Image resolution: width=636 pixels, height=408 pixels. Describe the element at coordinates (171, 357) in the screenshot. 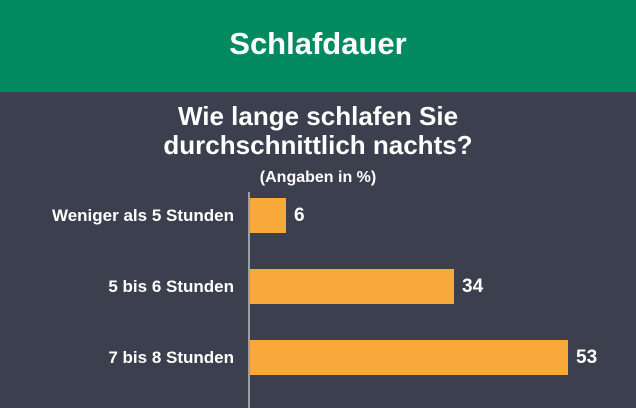

I see `category-label-2: 7 bis 8 Stunden` at that location.